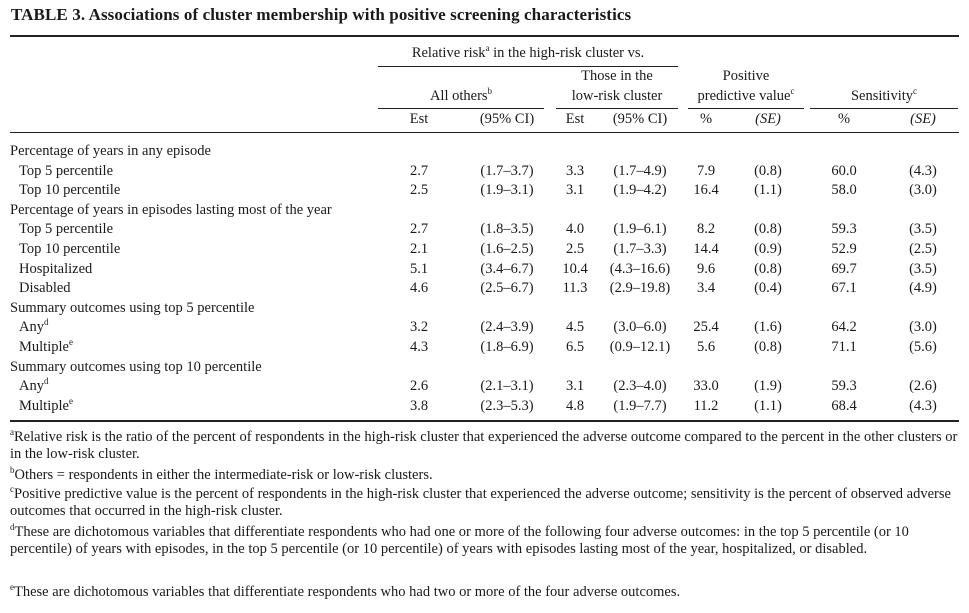  Describe the element at coordinates (844, 190) in the screenshot. I see `table-cell: 58.0` at that location.